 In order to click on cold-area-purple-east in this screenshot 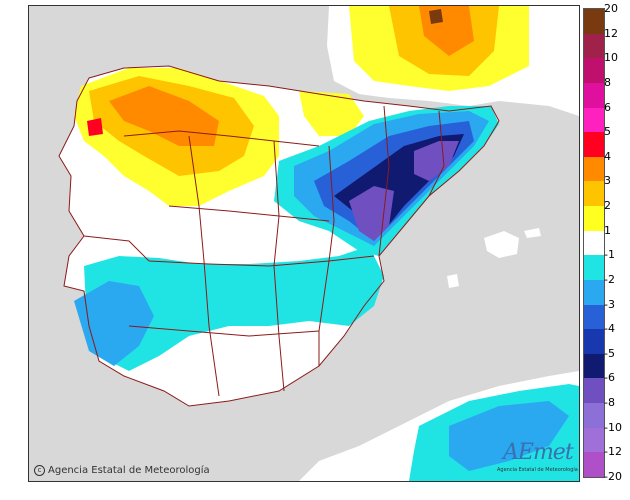, I will do `click(436, 161)`.